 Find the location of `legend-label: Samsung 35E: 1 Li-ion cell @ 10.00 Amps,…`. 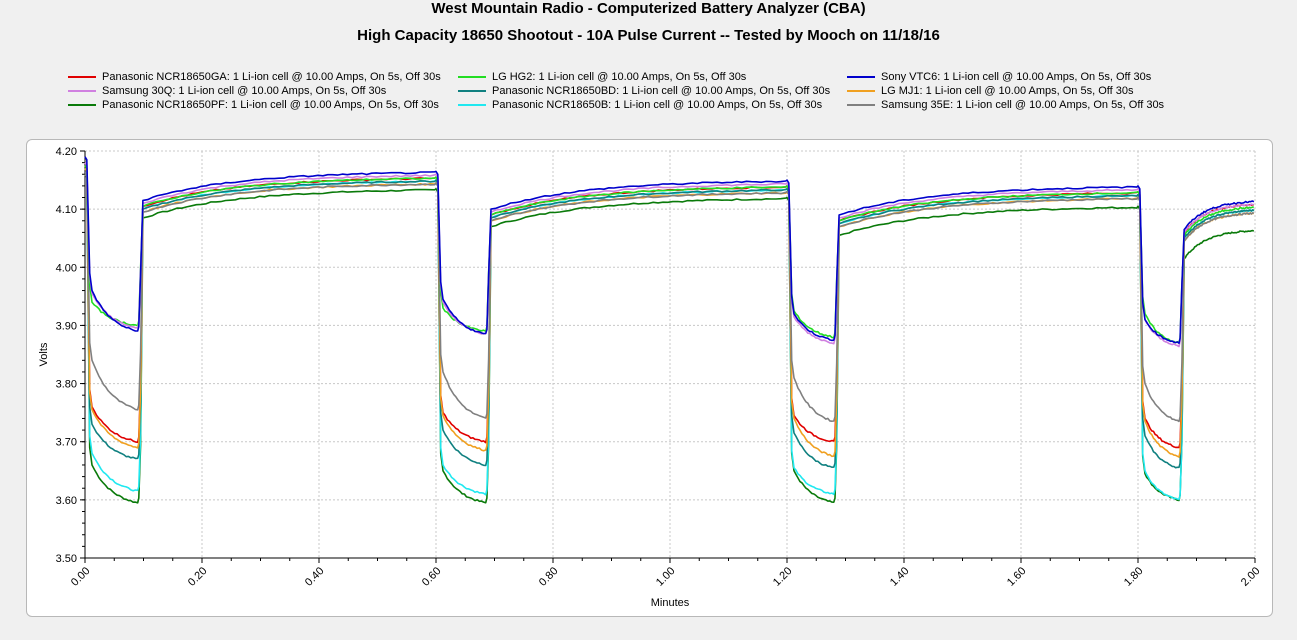

legend-label: Samsung 35E: 1 Li-ion cell @ 10.00 Amps,… is located at coordinates (1023, 105).